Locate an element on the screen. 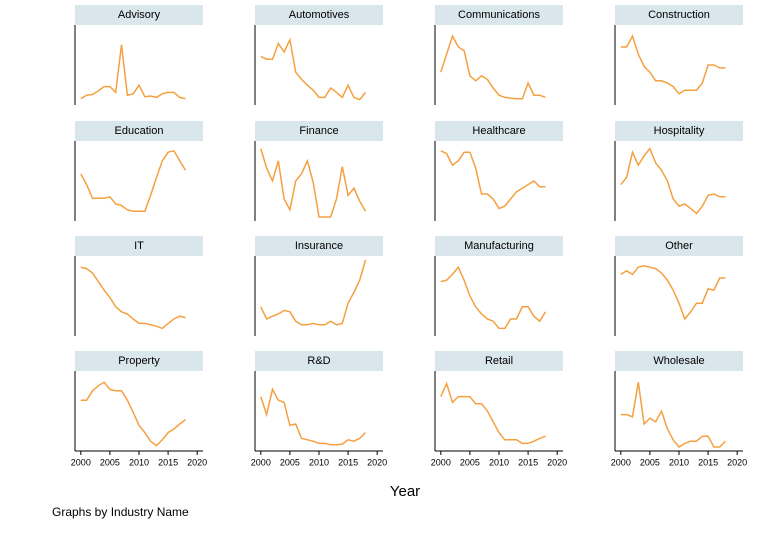 This screenshot has width=761, height=533. panel-title: Education is located at coordinates (139, 131).